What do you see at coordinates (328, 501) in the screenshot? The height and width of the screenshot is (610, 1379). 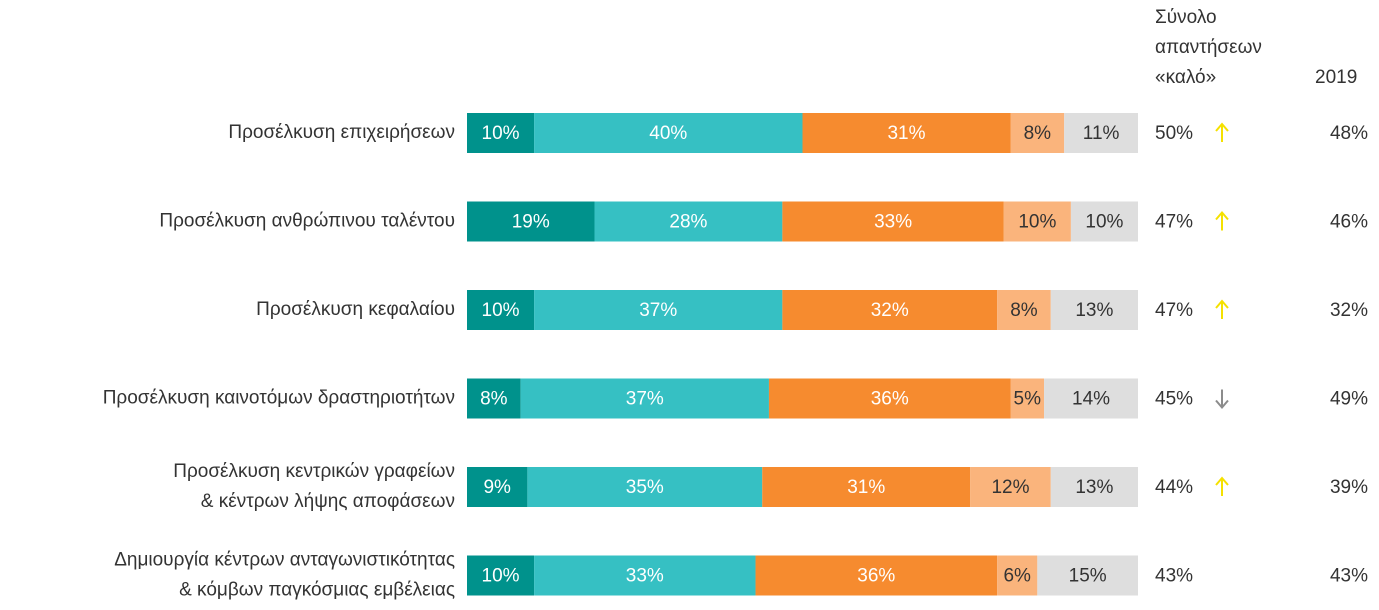 I see `category-label: & κέντρων λήψης αποφάσεων` at bounding box center [328, 501].